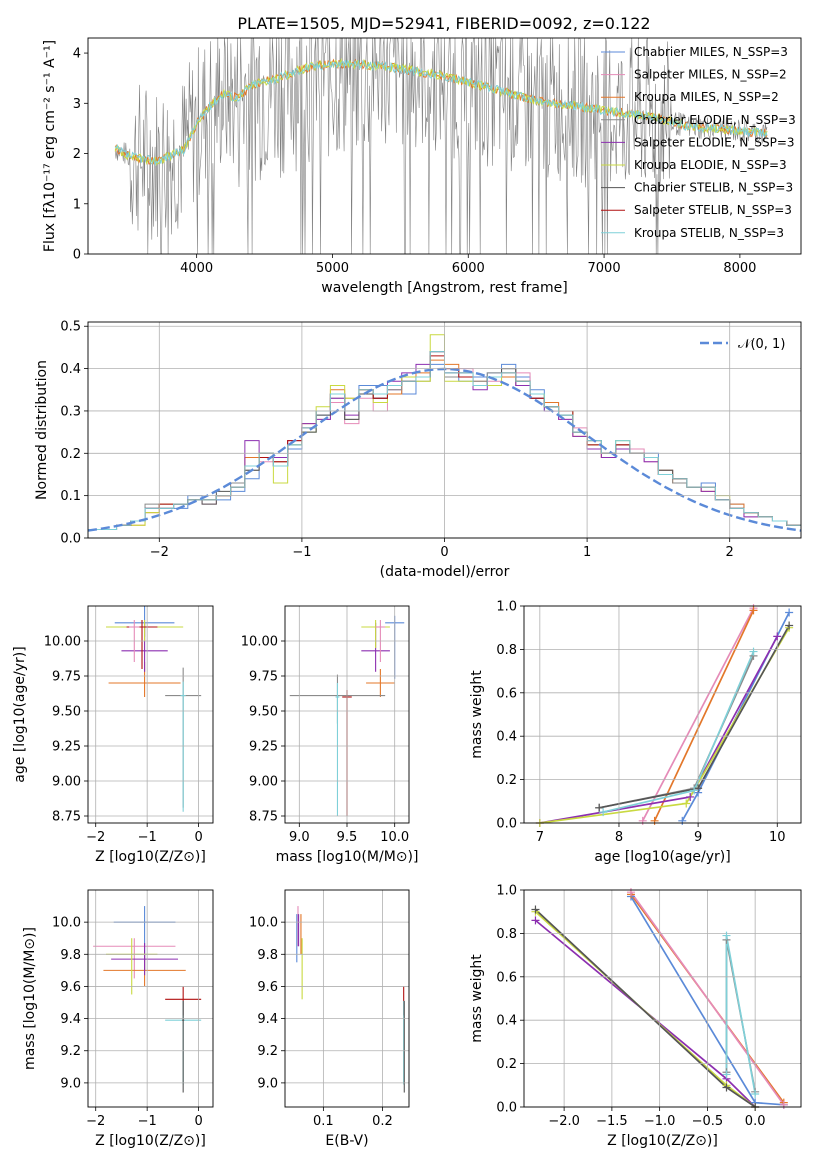 The image size is (819, 1170). I want to click on y-tick-label: 9.0, so click(70, 1083).